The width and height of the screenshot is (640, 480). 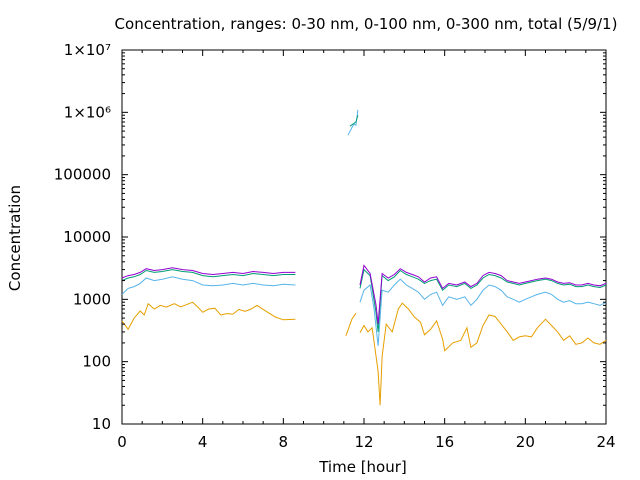 I want to click on y-tick-label: 100000, so click(x=82, y=175).